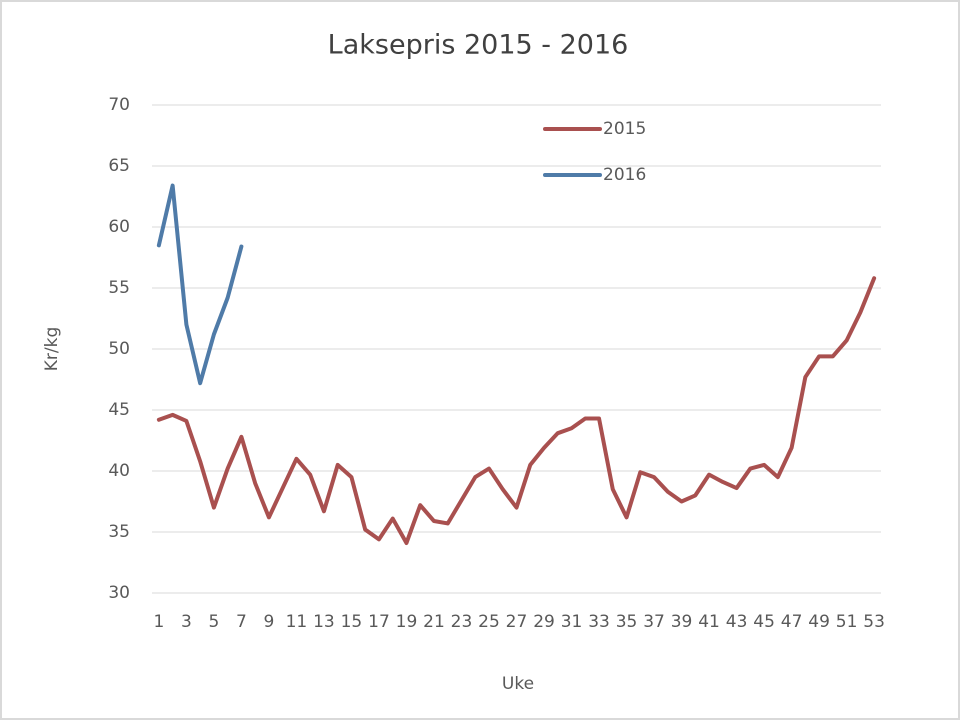  I want to click on y-tick-label: 65, so click(119, 166).